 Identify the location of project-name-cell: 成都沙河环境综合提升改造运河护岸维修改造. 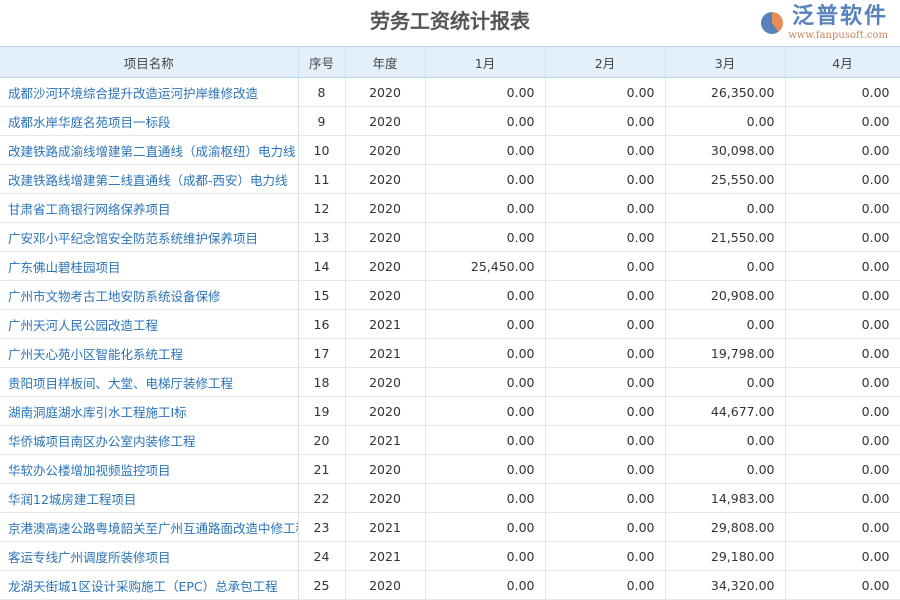
(149, 92).